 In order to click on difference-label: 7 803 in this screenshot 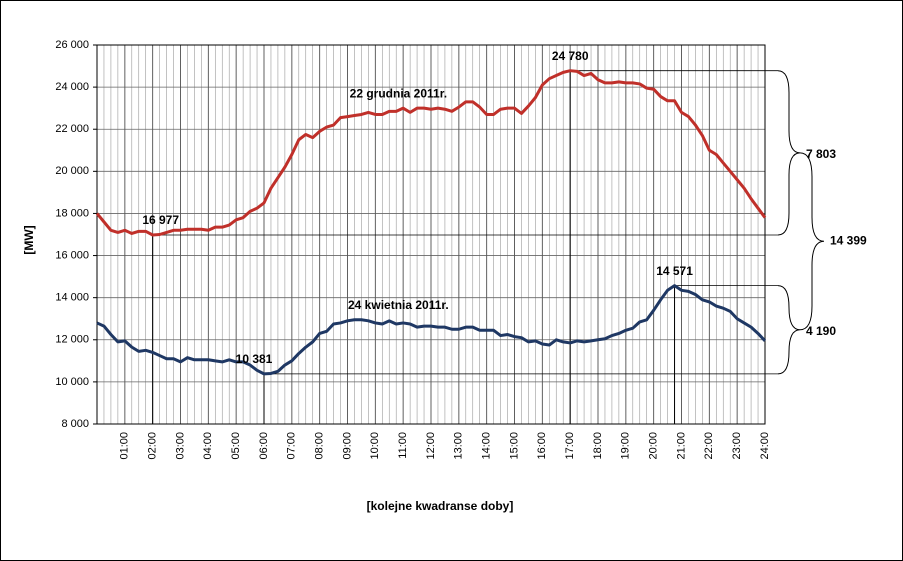, I will do `click(821, 154)`.